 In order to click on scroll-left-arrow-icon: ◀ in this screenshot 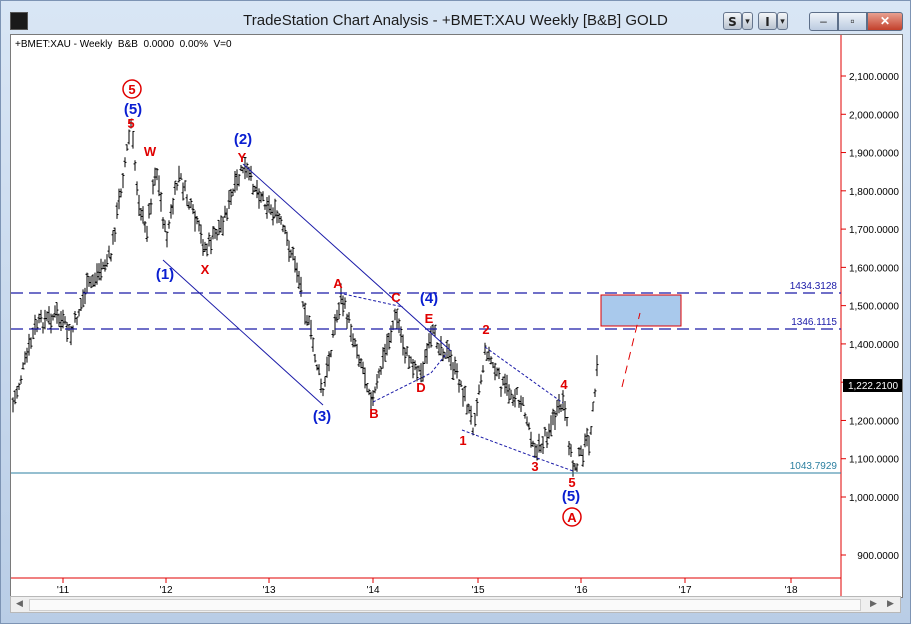, I will do `click(19, 604)`.